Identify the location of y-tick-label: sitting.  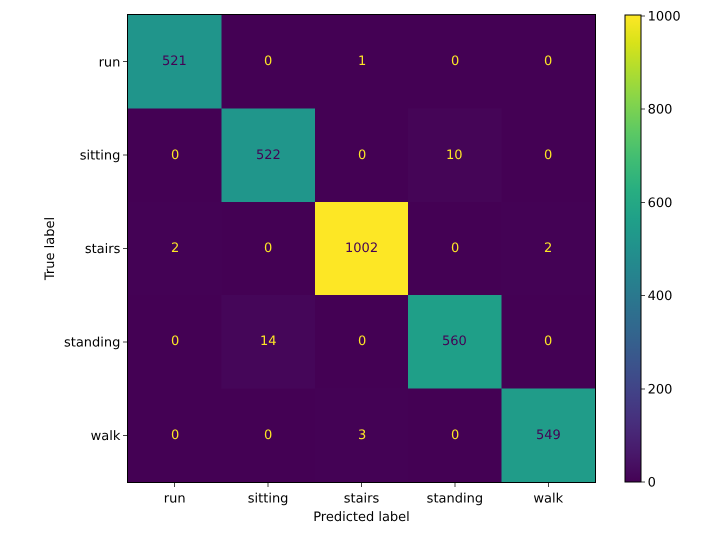
(100, 156).